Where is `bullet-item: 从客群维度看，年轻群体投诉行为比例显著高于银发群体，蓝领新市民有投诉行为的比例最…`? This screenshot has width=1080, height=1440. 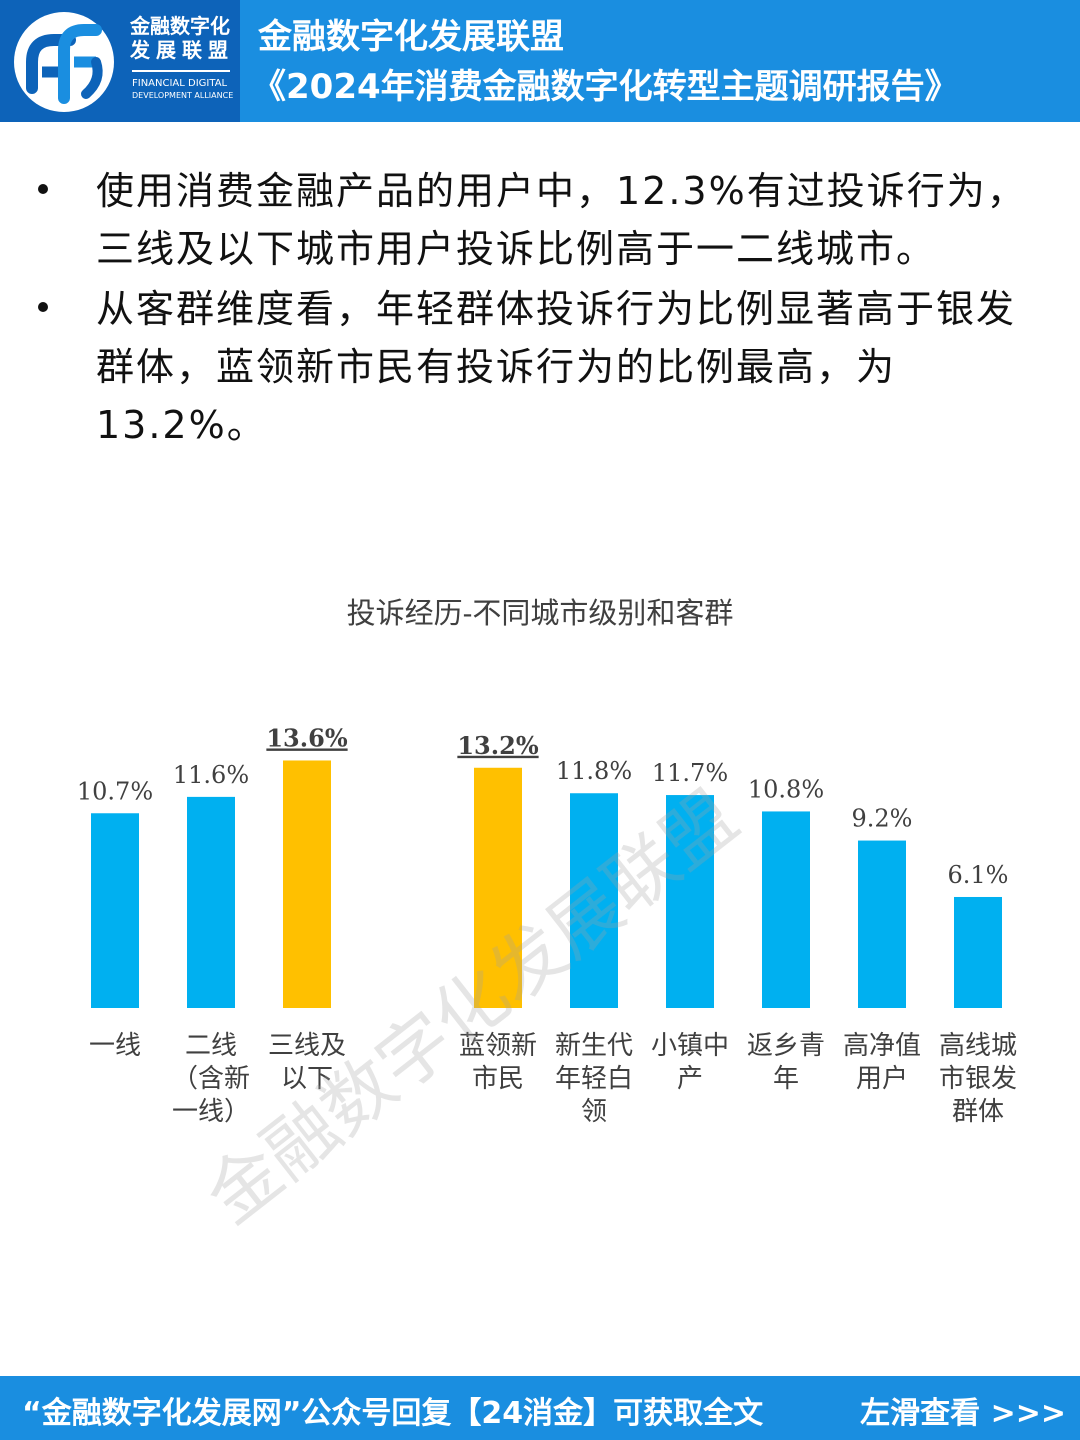
bullet-item: 从客群维度看，年轻群体投诉行为比例显著高于银发群体，蓝领新市民有投诉行为的比例最… is located at coordinates (543, 367).